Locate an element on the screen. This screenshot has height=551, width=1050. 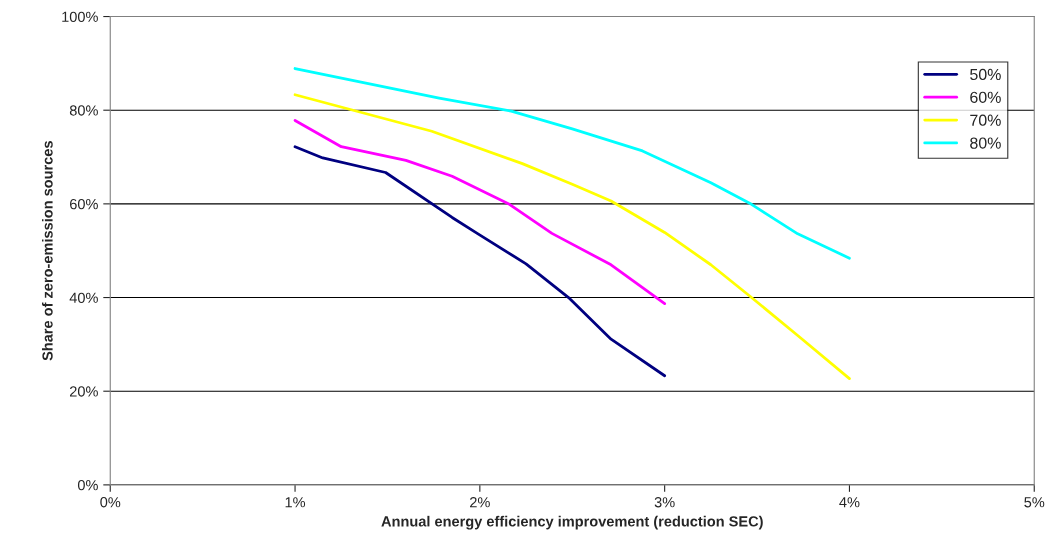
y-axis-title: Share of zero-emission sources is located at coordinates (47, 251).